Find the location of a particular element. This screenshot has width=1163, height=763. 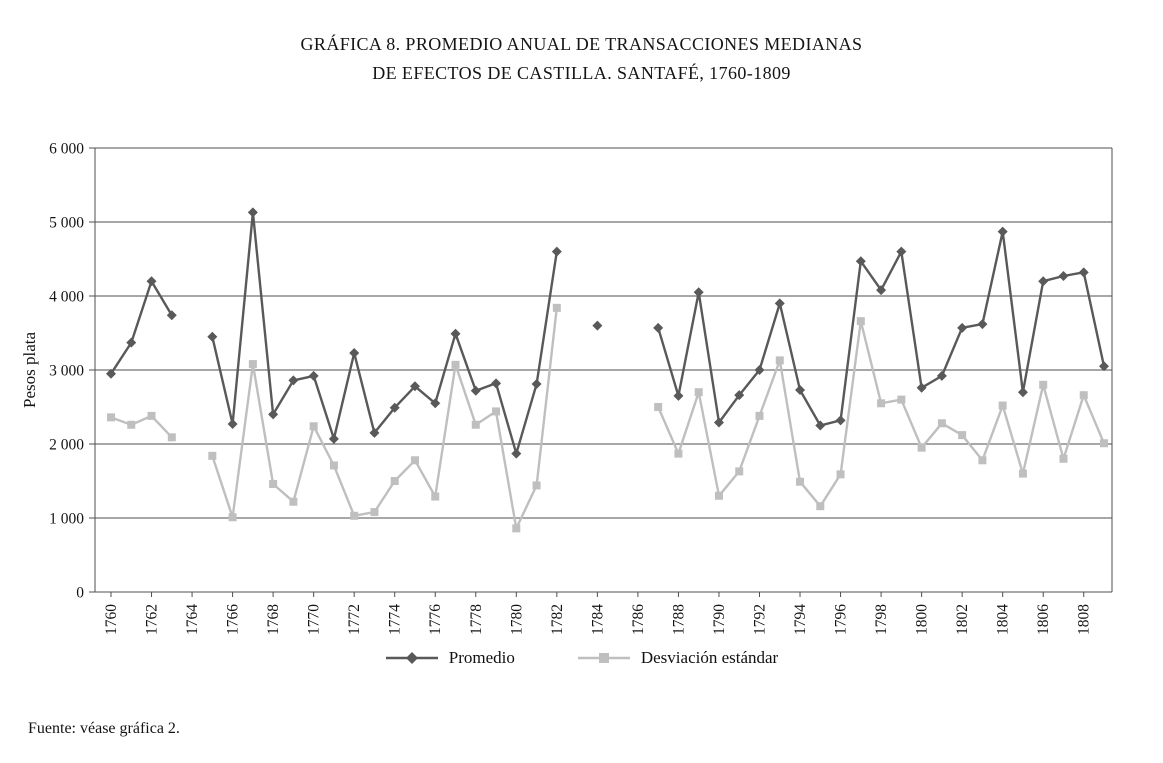

x-tick-label: 1768 is located at coordinates (273, 619).